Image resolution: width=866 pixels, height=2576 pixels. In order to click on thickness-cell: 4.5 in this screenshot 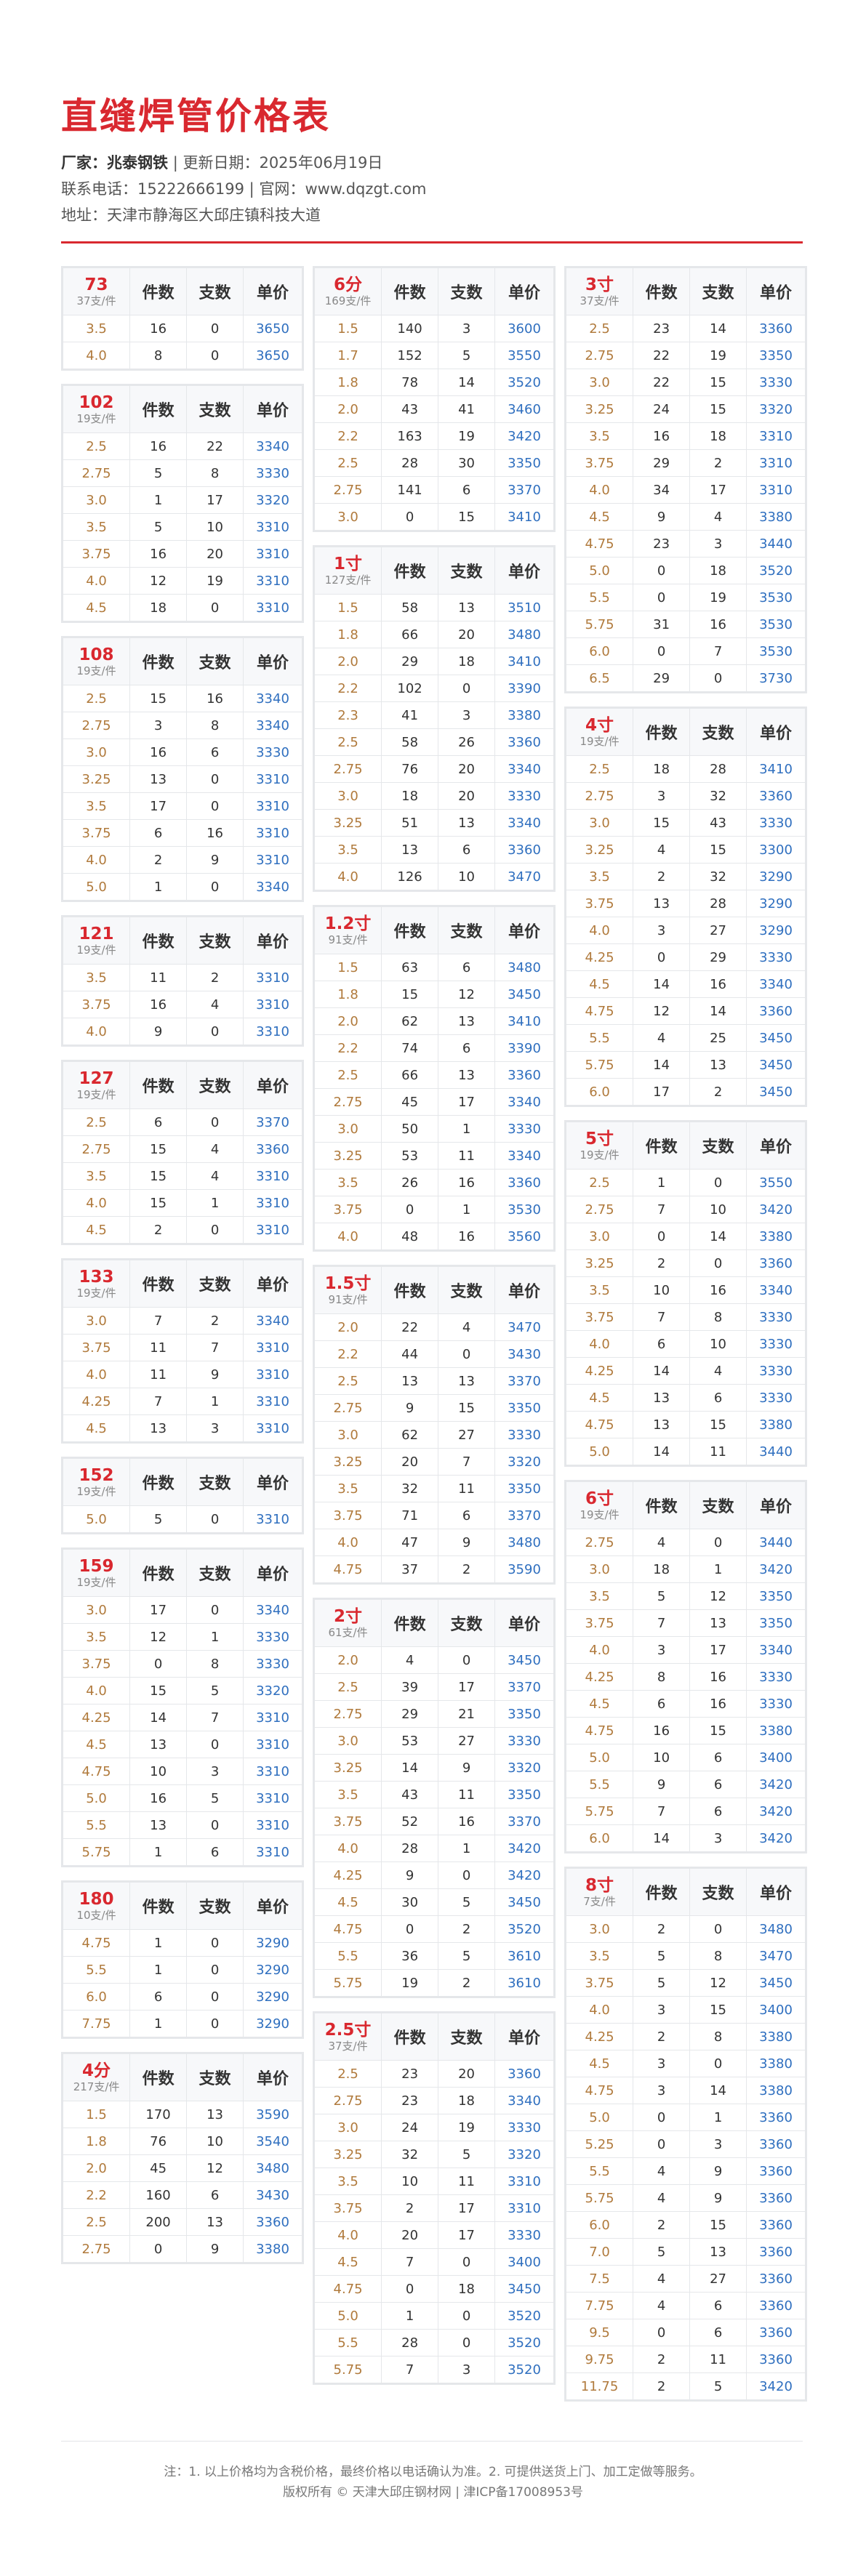, I will do `click(599, 1704)`.